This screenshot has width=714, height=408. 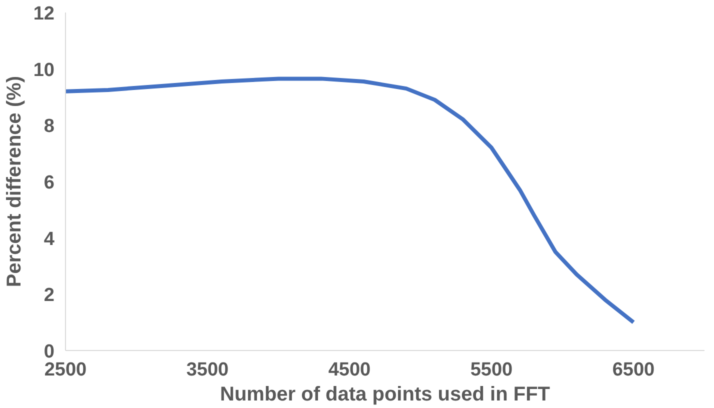 I want to click on x-tick-label: 2500, so click(x=65, y=370).